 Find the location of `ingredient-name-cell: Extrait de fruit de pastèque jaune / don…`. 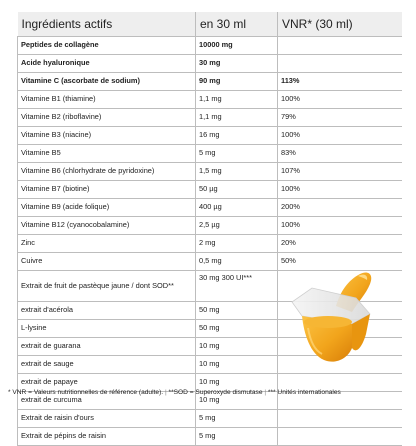

ingredient-name-cell: Extrait de fruit de pastèque jaune / don… is located at coordinates (106, 286).